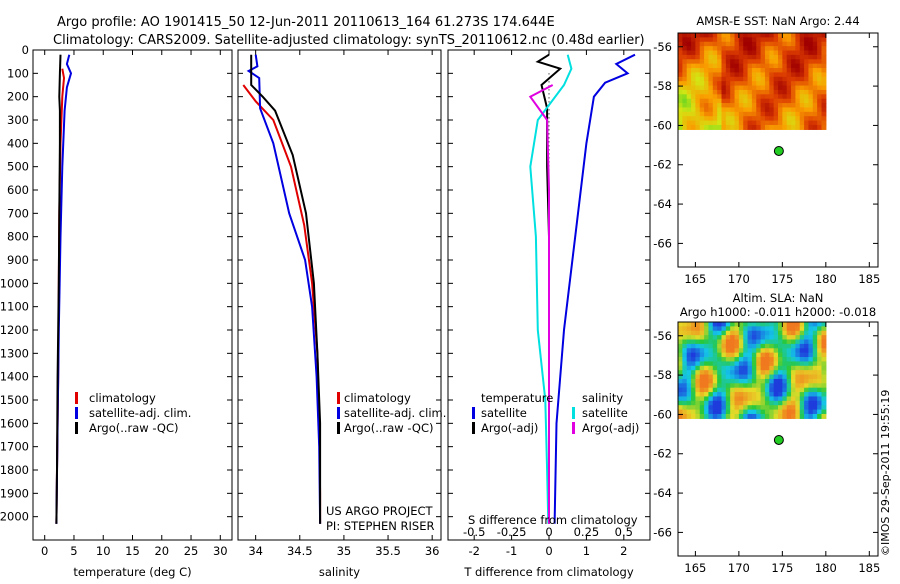  What do you see at coordinates (18, 190) in the screenshot?
I see `y-tick-label: 600` at bounding box center [18, 190].